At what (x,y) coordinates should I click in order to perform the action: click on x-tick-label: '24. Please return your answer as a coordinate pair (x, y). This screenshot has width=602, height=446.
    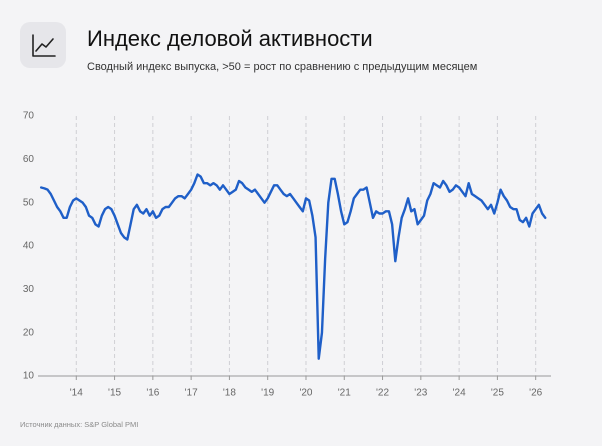
    Looking at the image, I should click on (459, 393).